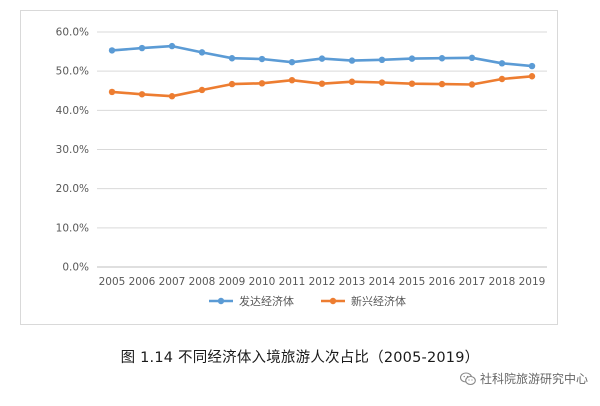 The height and width of the screenshot is (406, 600). Describe the element at coordinates (72, 72) in the screenshot. I see `y-tick-label: 50.0%` at that location.